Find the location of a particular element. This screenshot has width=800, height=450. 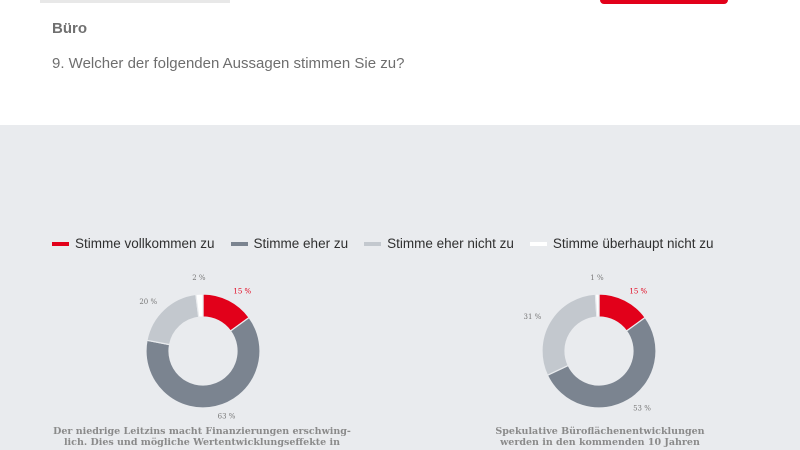

legend-label: Stimme vollkommen zu is located at coordinates (145, 243).